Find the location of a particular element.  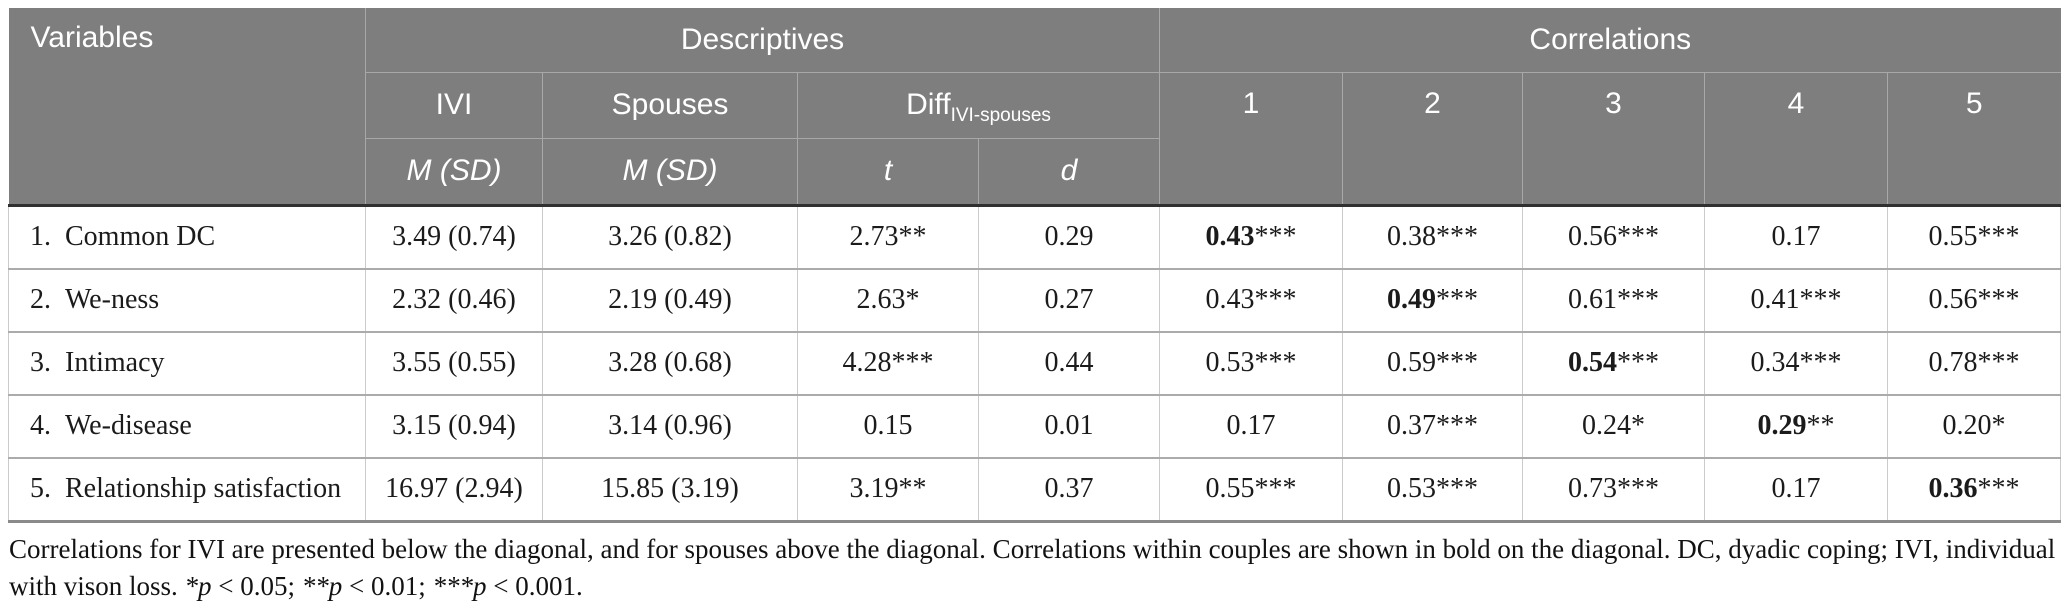

corr-cell-2: 0.59*** is located at coordinates (1432, 363).